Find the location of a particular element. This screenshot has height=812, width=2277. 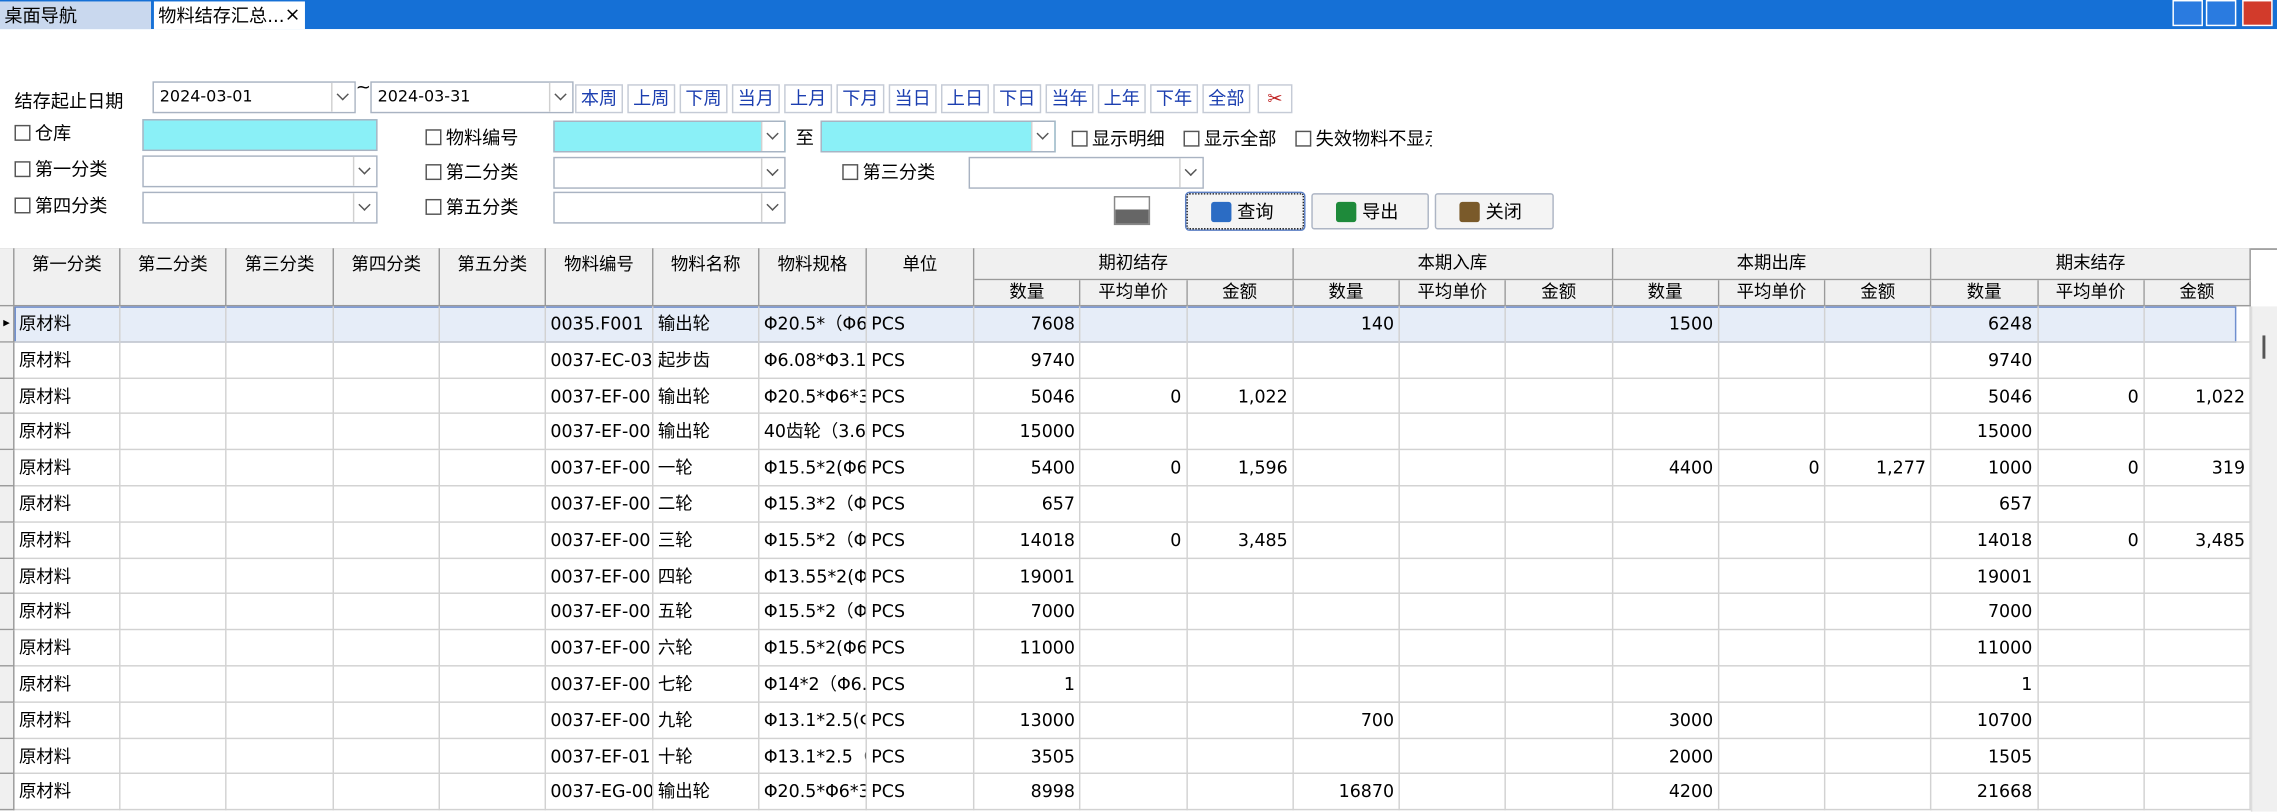

table-cell: 输出轮 is located at coordinates (706, 324).